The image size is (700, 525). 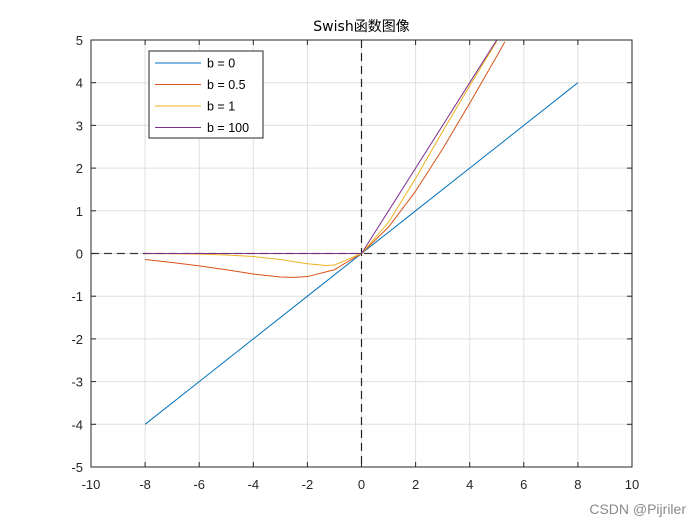 I want to click on y-tick-label: -3, so click(x=77, y=382).